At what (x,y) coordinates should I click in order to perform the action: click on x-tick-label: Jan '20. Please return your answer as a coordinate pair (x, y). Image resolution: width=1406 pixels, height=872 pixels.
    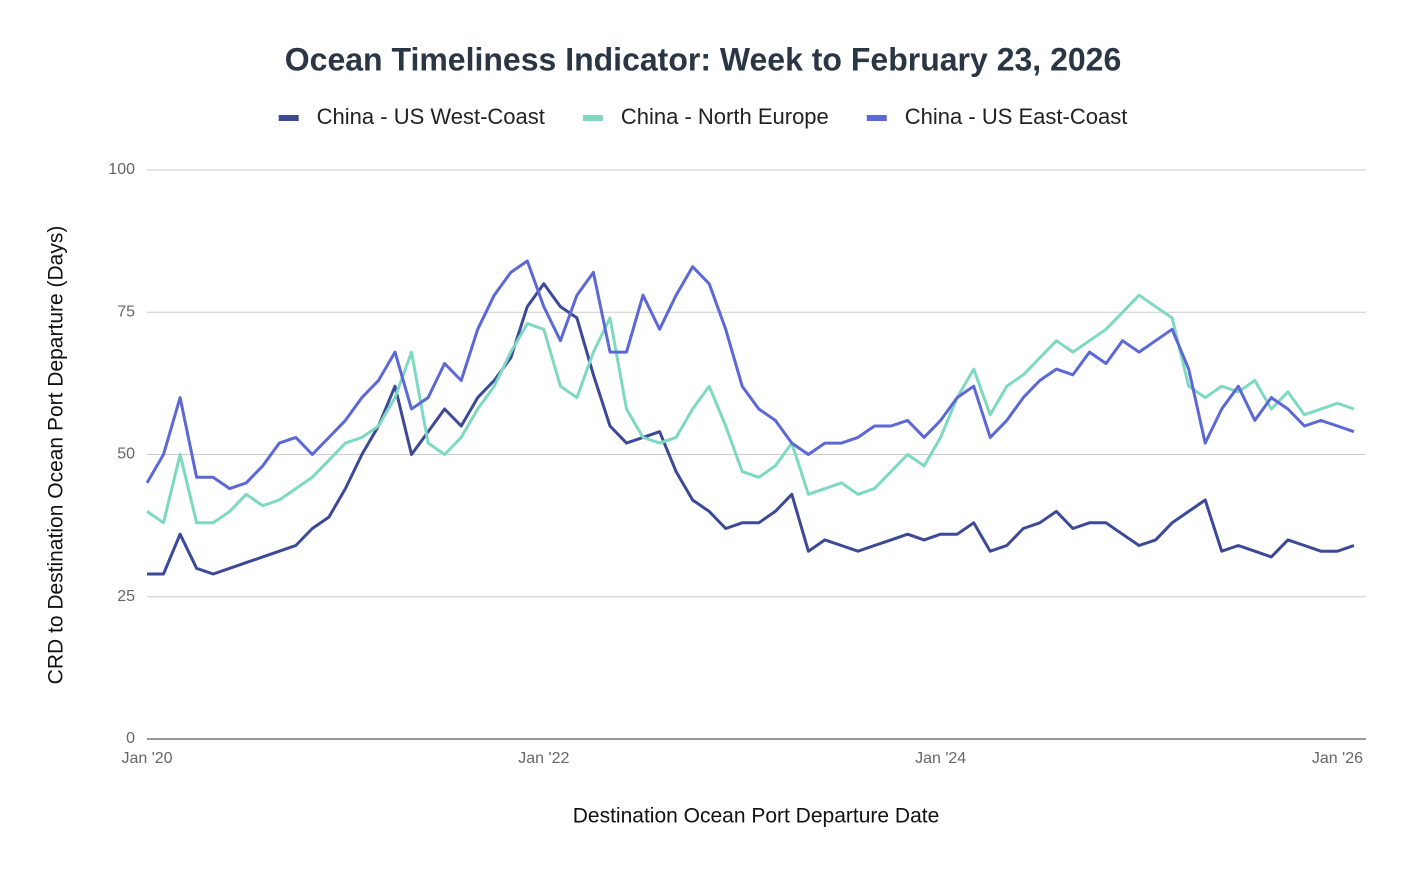
    Looking at the image, I should click on (146, 758).